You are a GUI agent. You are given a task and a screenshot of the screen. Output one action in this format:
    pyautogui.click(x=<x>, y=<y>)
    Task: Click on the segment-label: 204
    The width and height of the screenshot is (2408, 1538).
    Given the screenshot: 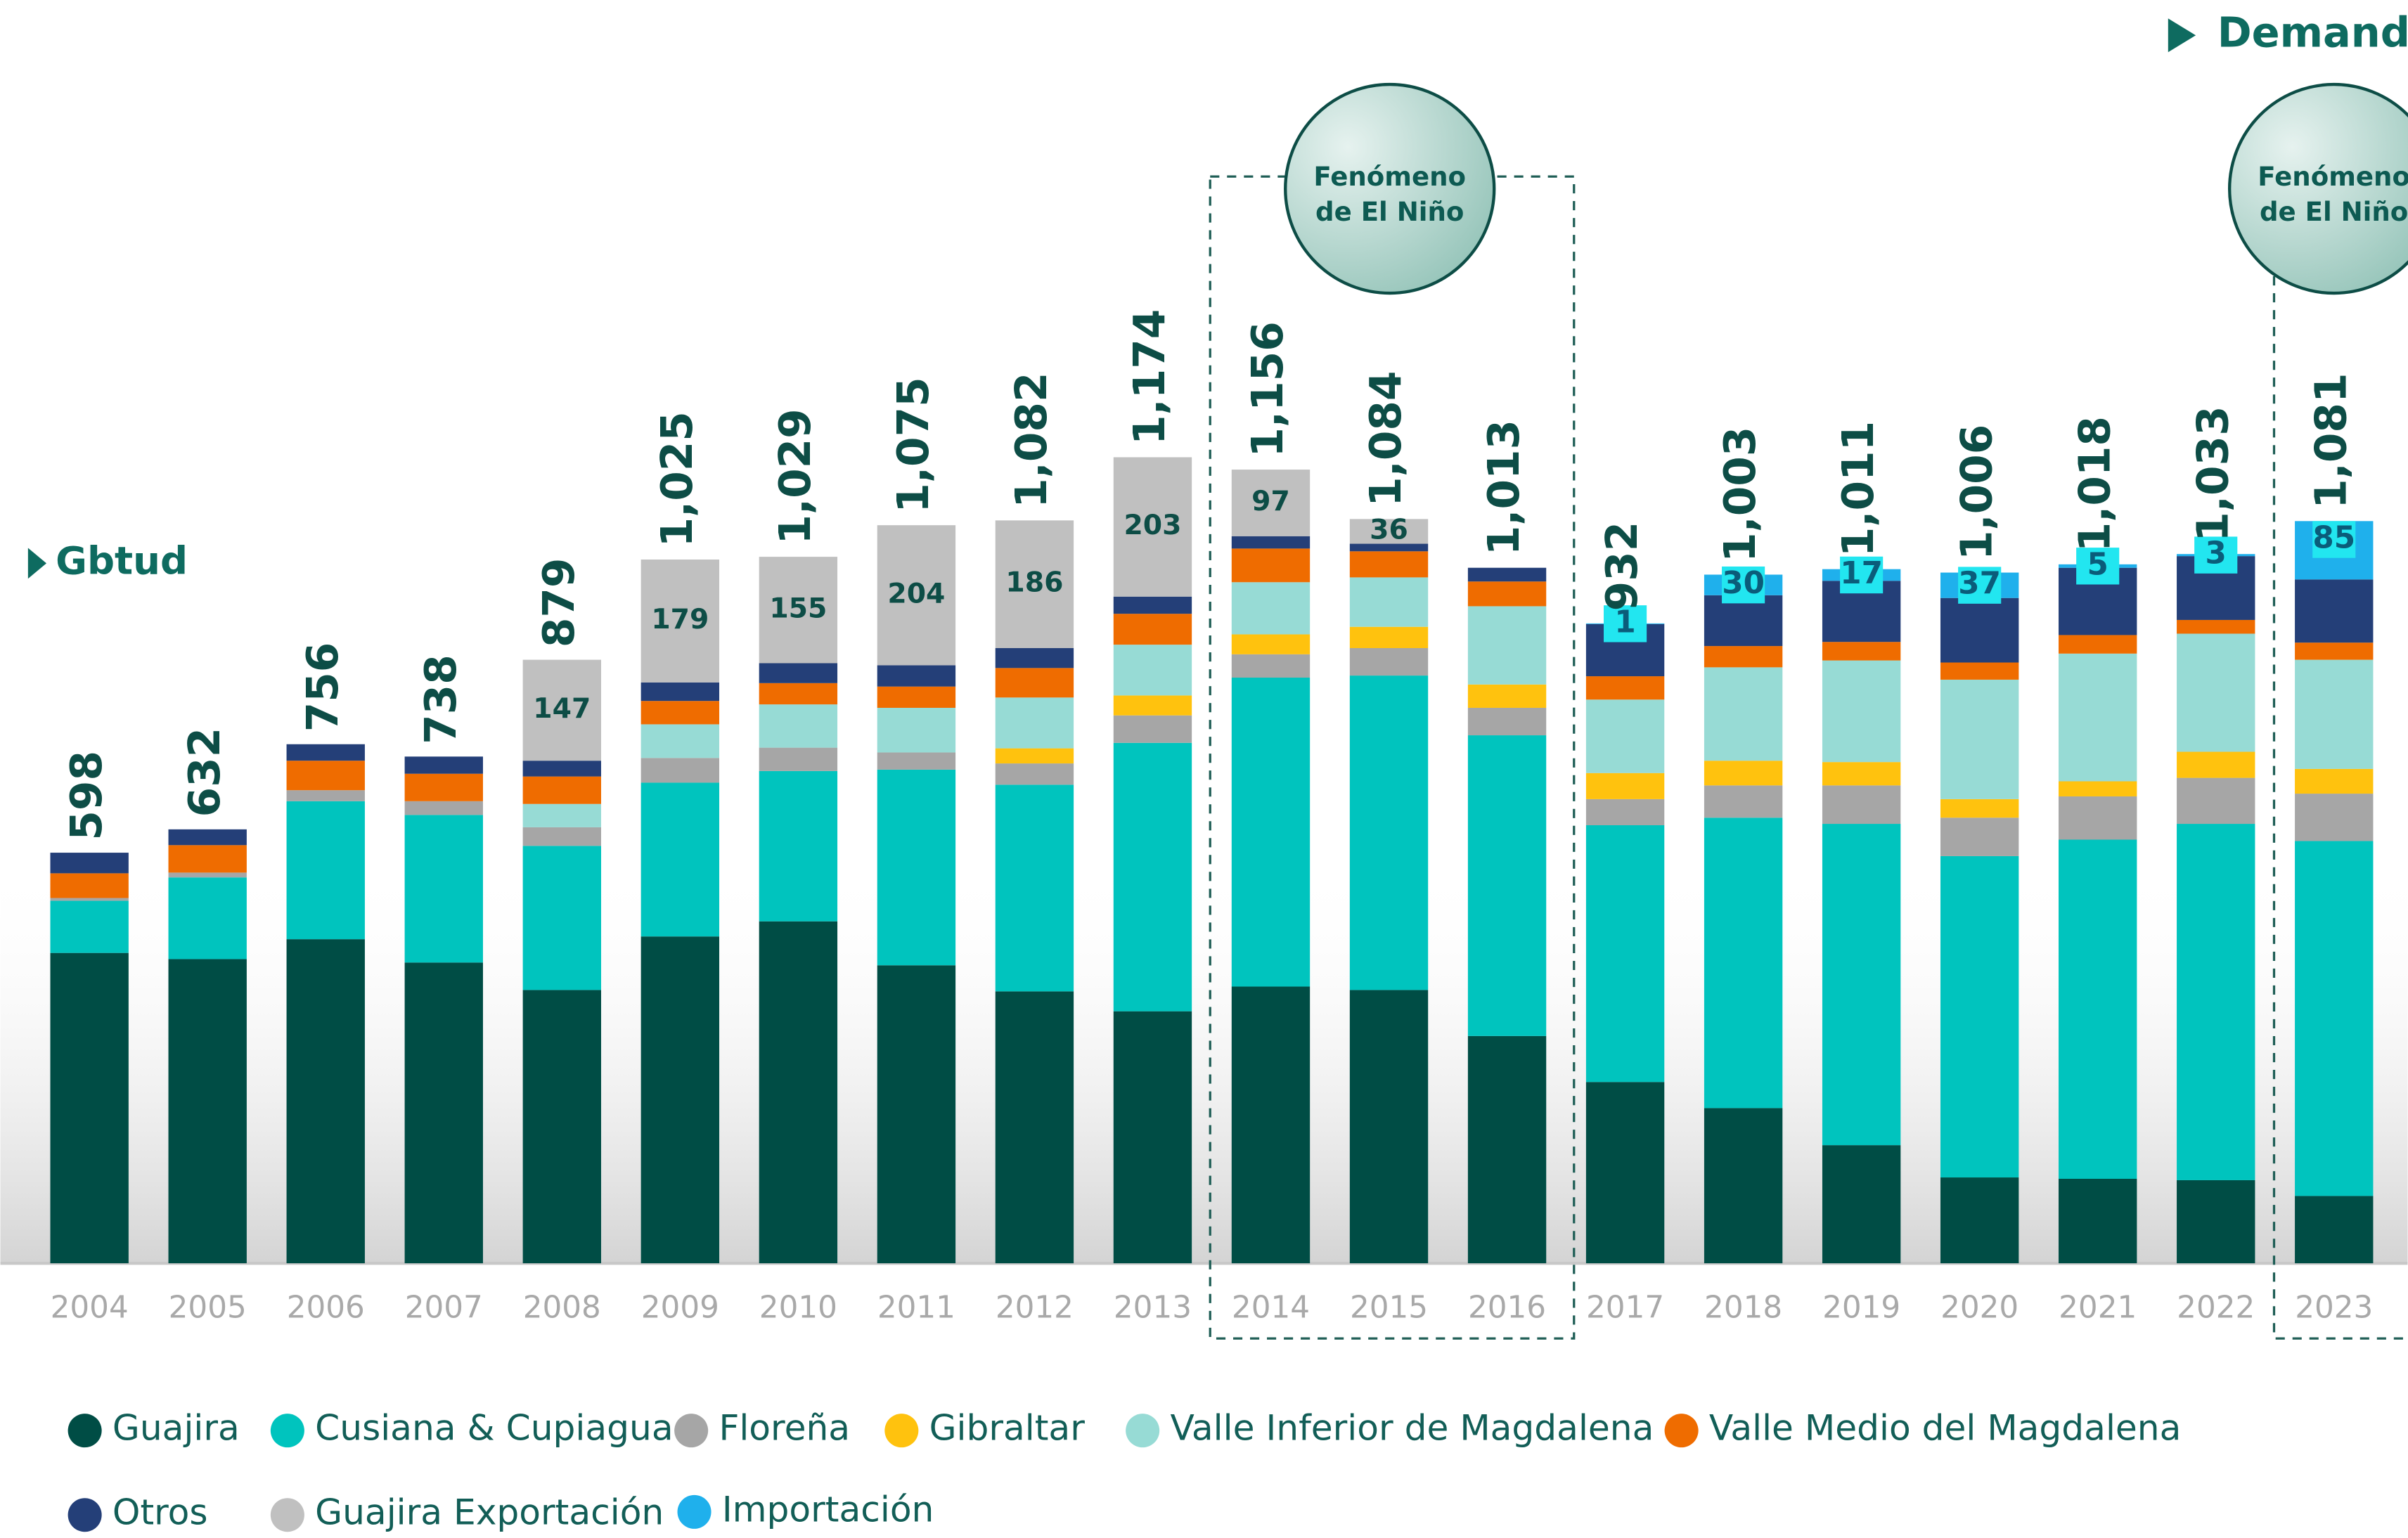 What is the action you would take?
    pyautogui.click(x=916, y=593)
    